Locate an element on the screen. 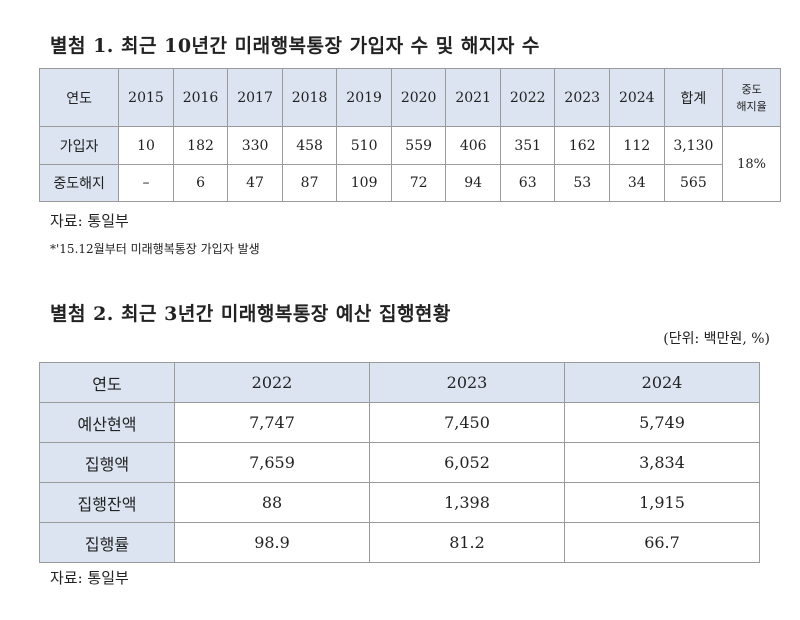  table-header-row: 연도 2022 2023 2024 is located at coordinates (399, 382).